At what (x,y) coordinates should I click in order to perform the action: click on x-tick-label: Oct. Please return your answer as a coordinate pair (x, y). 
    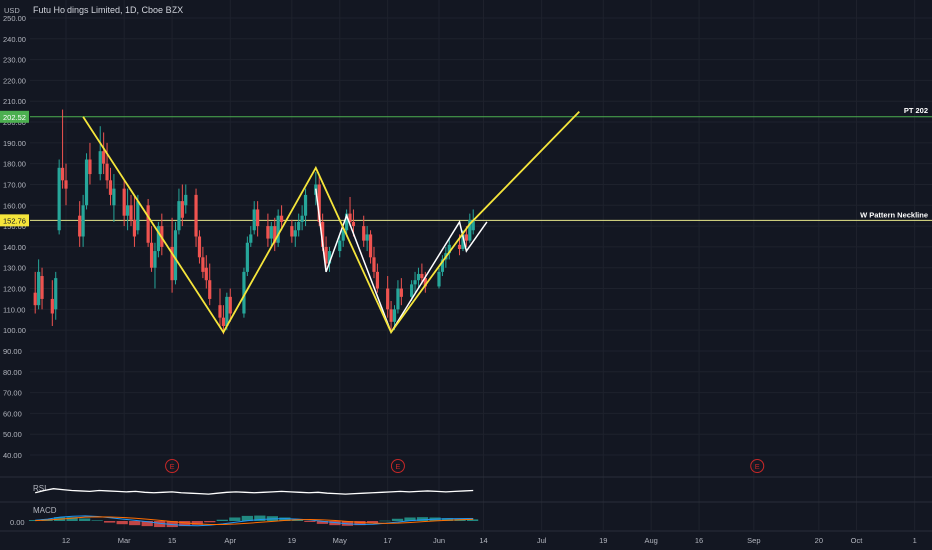
    Looking at the image, I should click on (857, 540).